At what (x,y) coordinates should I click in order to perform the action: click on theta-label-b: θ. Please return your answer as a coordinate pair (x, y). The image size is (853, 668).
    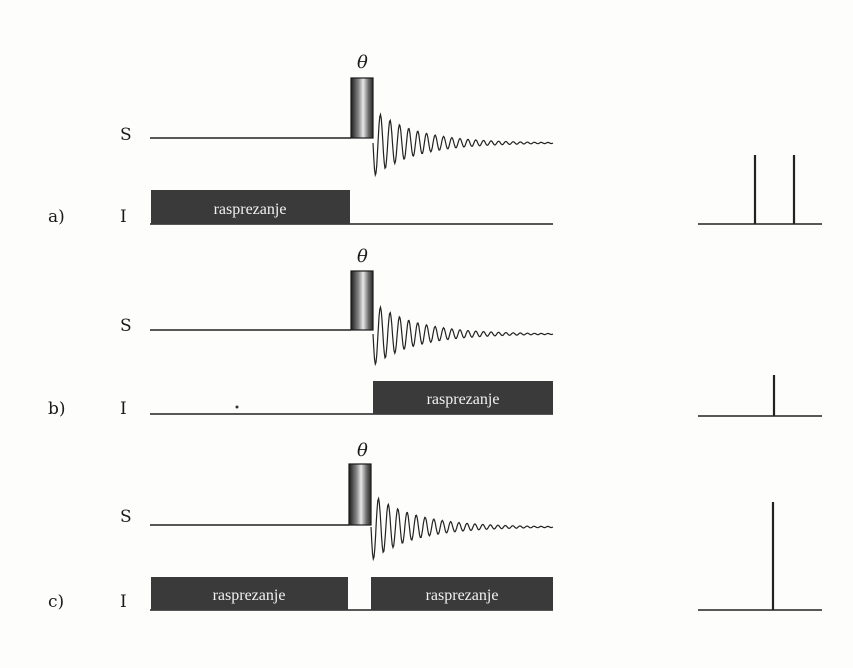
    Looking at the image, I should click on (362, 256).